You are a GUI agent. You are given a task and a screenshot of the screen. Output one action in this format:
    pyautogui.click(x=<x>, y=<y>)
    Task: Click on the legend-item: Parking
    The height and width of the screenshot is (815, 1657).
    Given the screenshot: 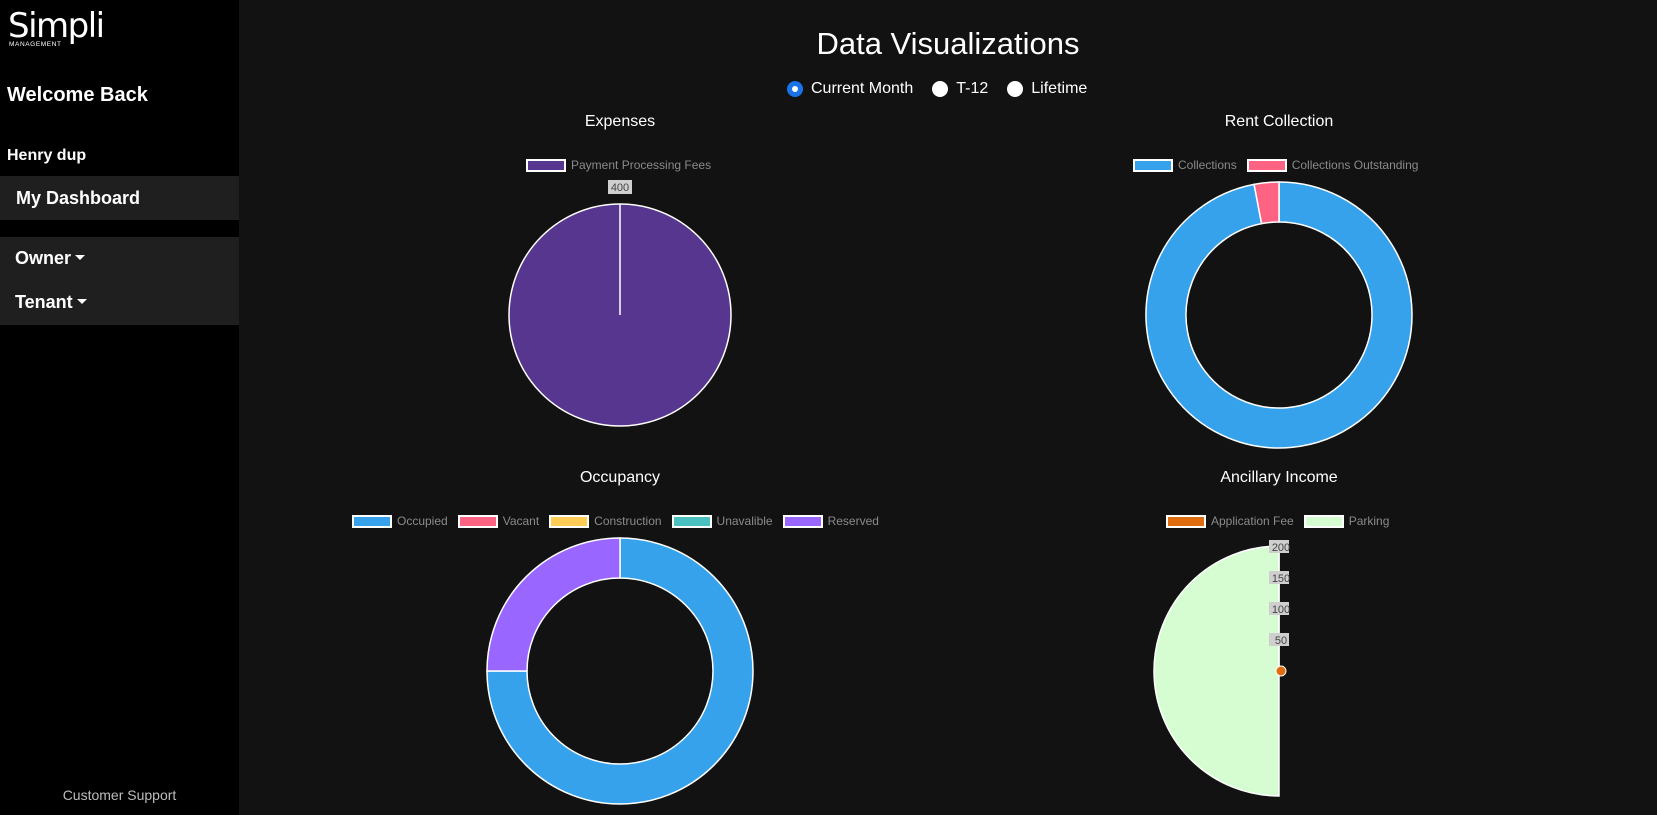 What is the action you would take?
    pyautogui.click(x=1346, y=521)
    